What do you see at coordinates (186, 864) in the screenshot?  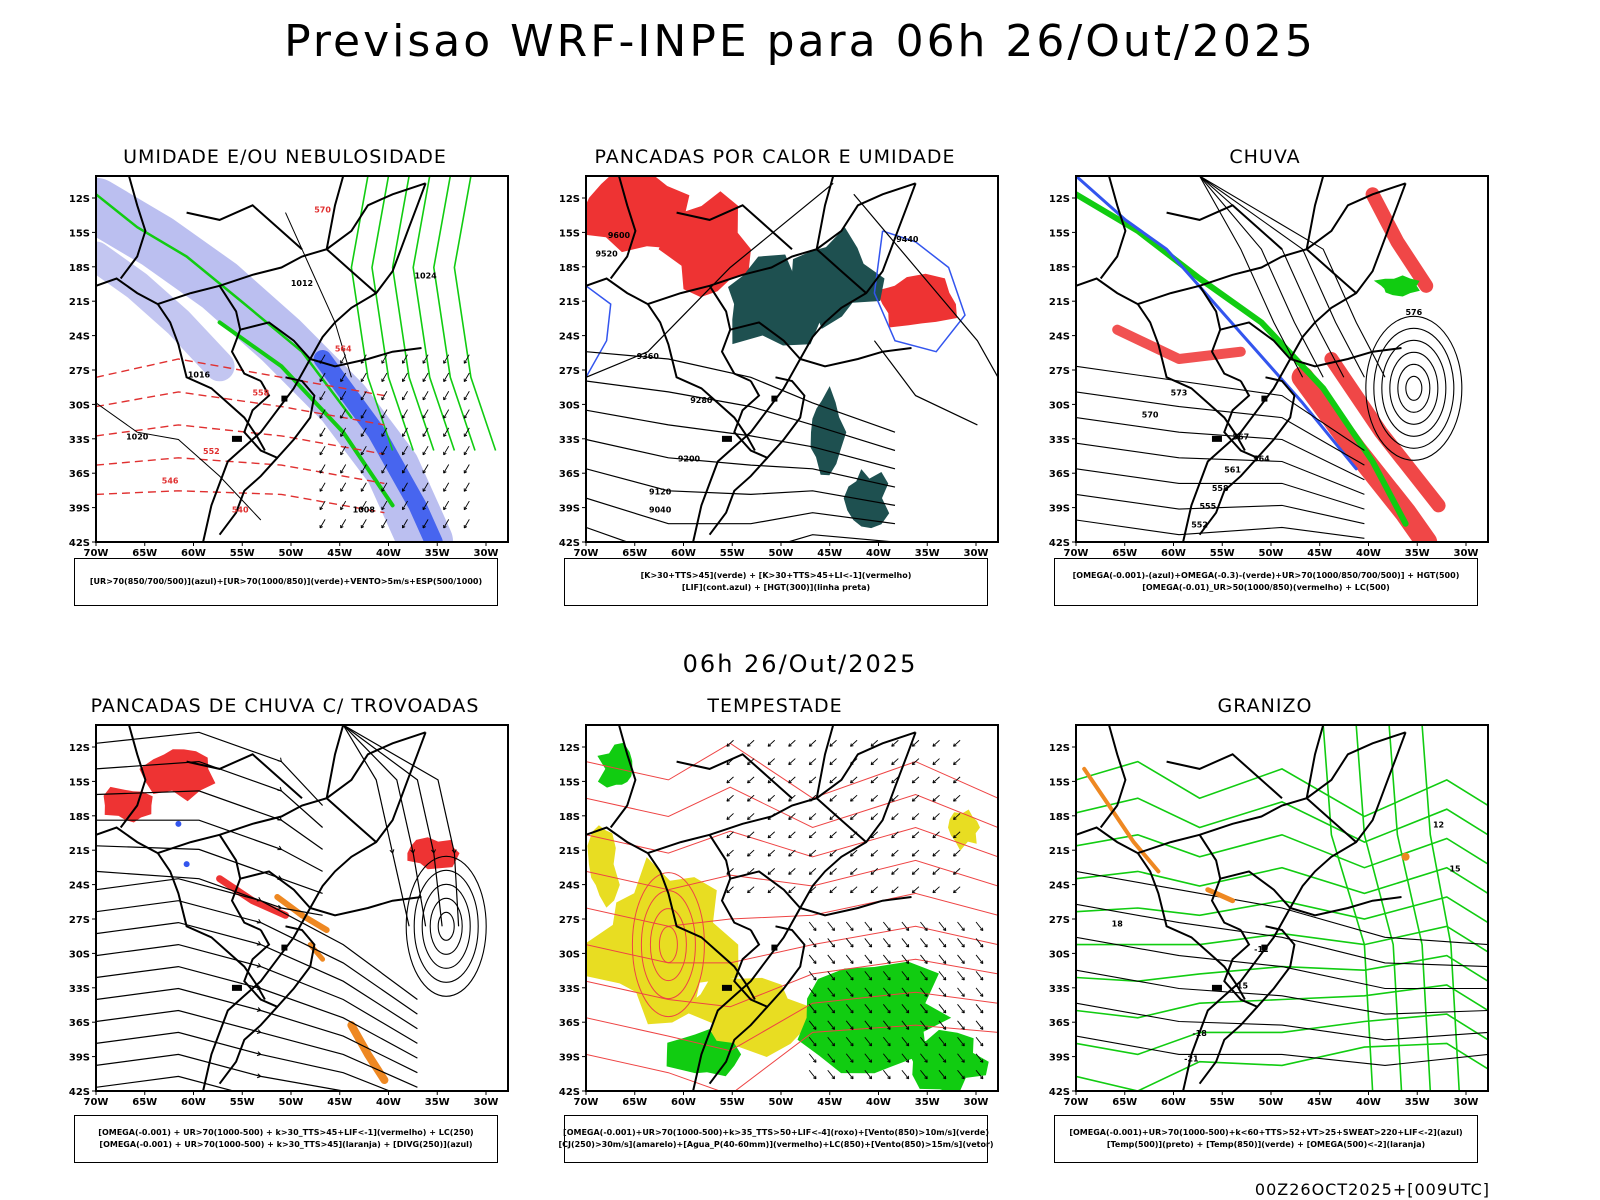 I see `divergence-mark` at bounding box center [186, 864].